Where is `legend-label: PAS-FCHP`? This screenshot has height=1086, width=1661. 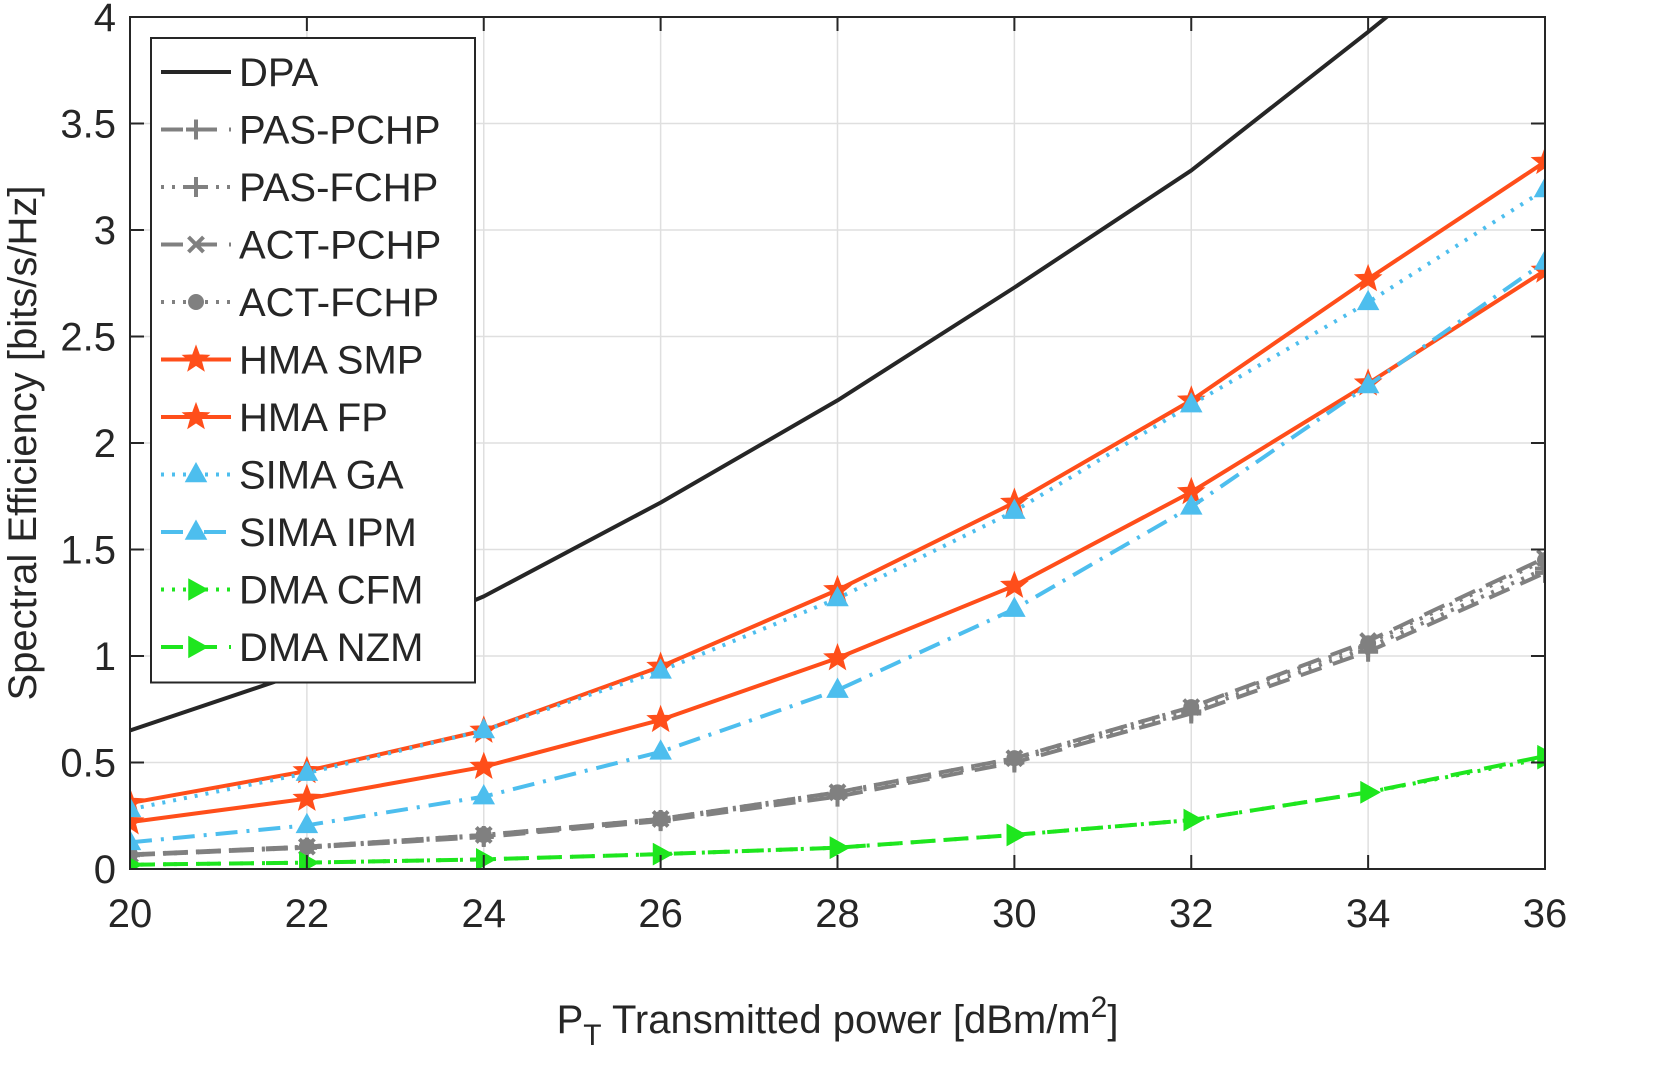
legend-label: PAS-FCHP is located at coordinates (338, 188).